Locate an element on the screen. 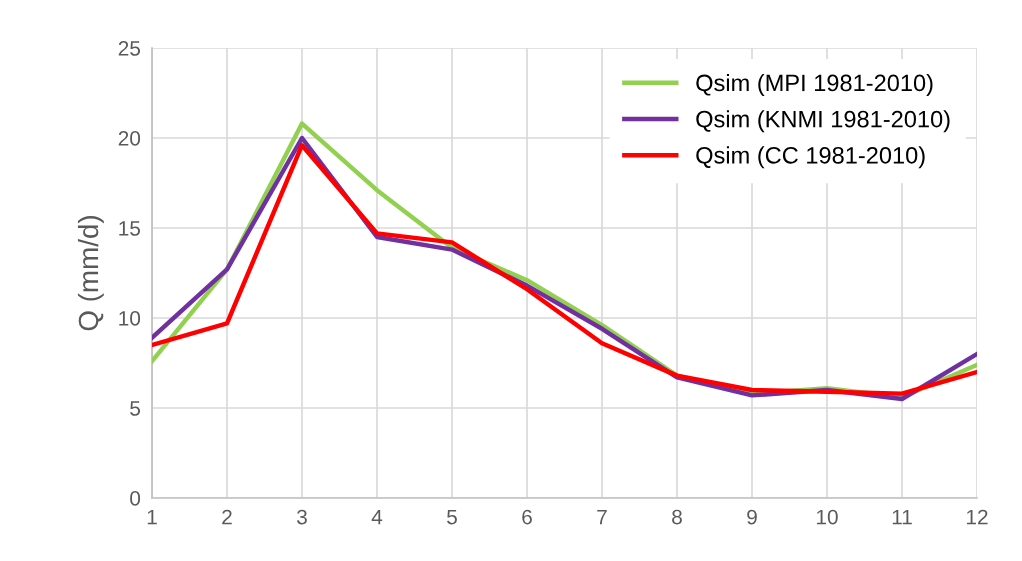 Image resolution: width=1022 pixels, height=561 pixels. y-tick-label: 25 is located at coordinates (129, 48).